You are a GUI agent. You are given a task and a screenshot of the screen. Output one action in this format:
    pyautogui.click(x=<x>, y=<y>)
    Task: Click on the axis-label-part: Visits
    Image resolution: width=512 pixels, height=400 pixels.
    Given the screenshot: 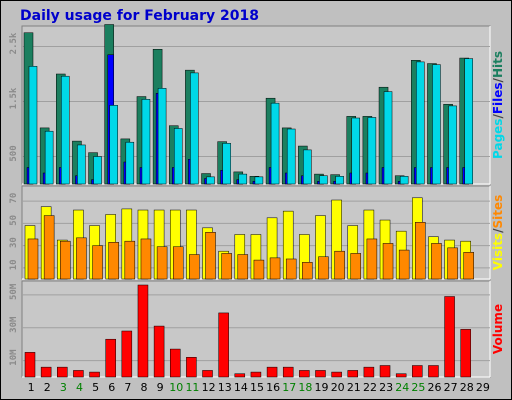 What is the action you would take?
    pyautogui.click(x=498, y=251)
    